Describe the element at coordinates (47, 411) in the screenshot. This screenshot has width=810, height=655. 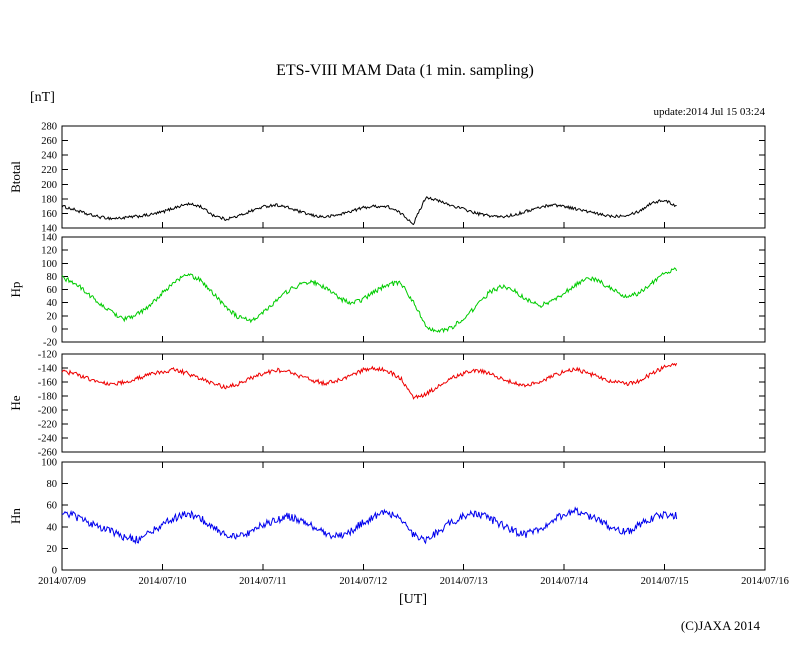
I see `y-tick-label: -200` at that location.